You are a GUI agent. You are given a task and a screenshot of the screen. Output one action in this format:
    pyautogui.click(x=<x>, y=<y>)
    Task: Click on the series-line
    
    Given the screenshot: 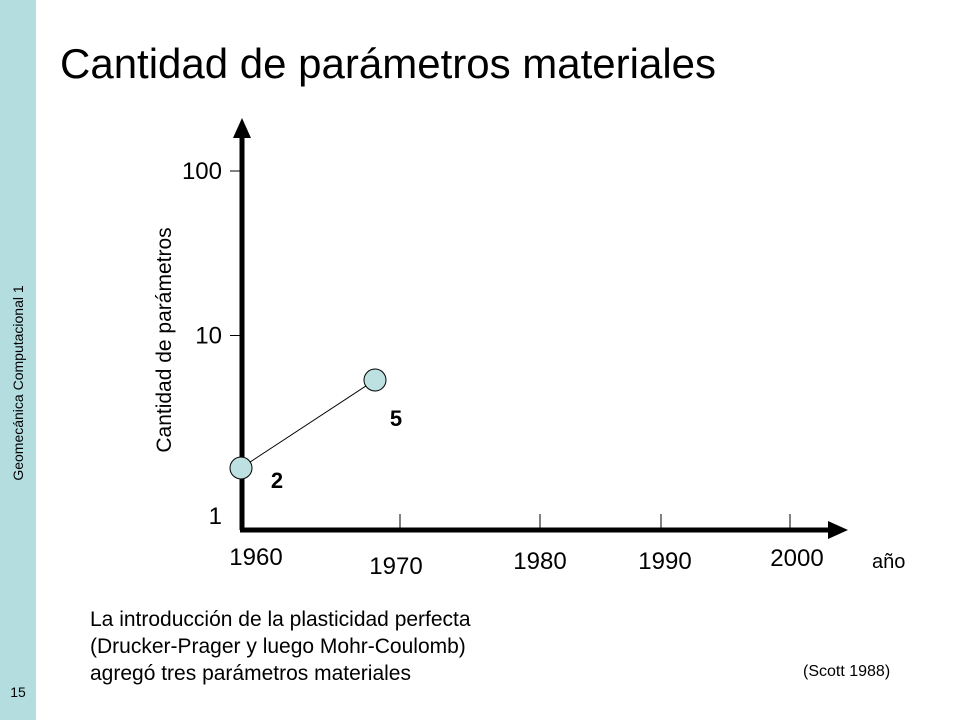 What is the action you would take?
    pyautogui.click(x=308, y=424)
    